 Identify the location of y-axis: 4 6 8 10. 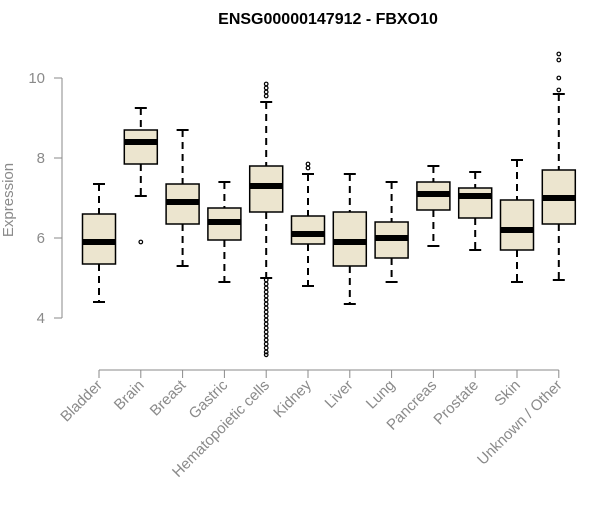
(45, 198).